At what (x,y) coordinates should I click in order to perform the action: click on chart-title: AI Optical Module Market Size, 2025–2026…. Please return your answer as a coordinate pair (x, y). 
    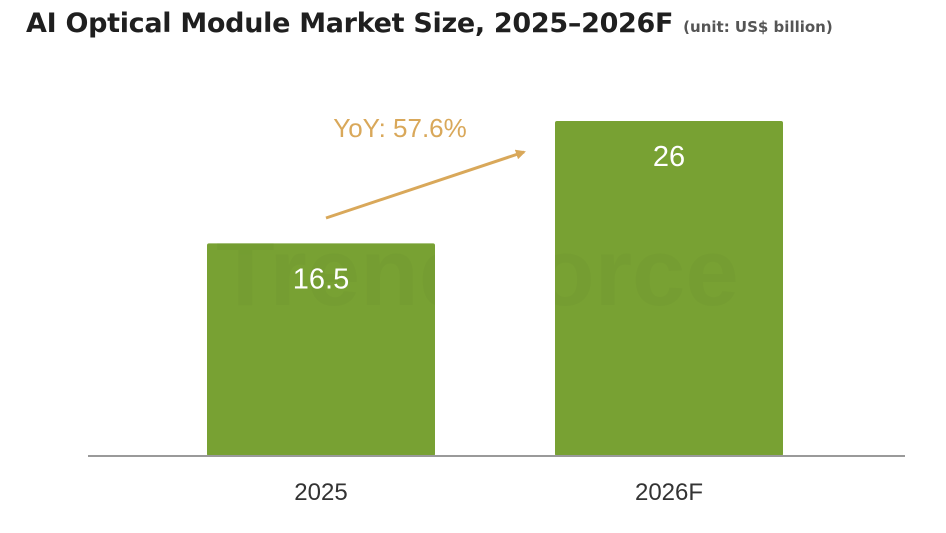
    Looking at the image, I should click on (350, 23).